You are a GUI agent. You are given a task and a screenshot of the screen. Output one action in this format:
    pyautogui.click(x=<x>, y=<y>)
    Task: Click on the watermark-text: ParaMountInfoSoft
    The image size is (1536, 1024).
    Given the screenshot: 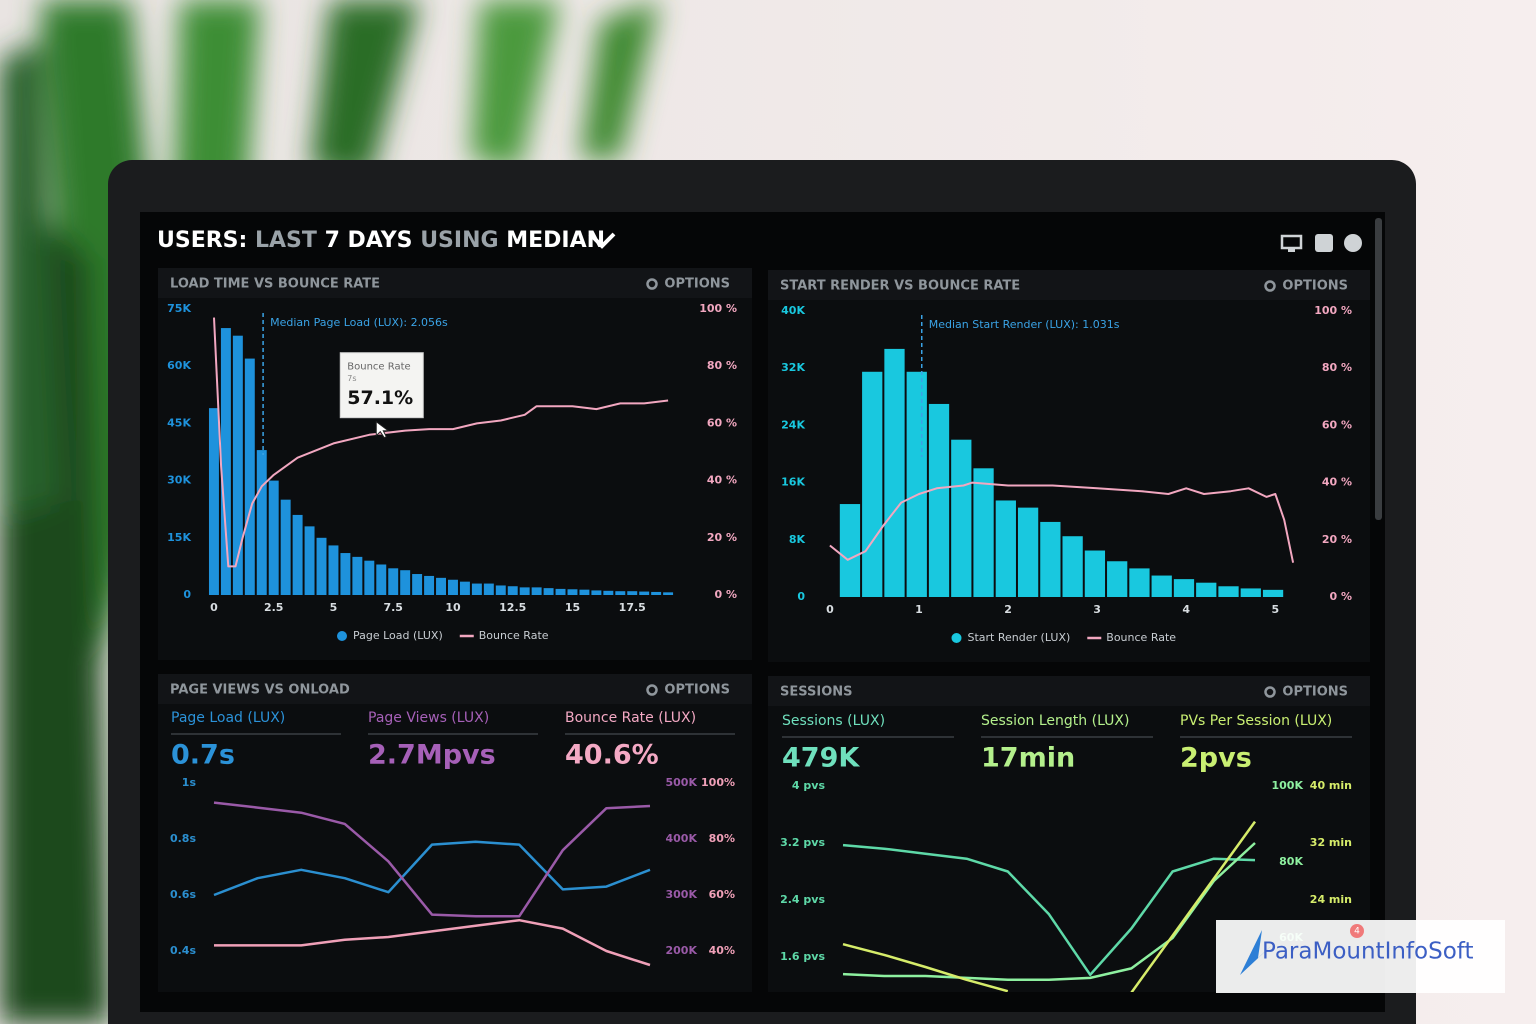 What is the action you would take?
    pyautogui.click(x=1367, y=952)
    